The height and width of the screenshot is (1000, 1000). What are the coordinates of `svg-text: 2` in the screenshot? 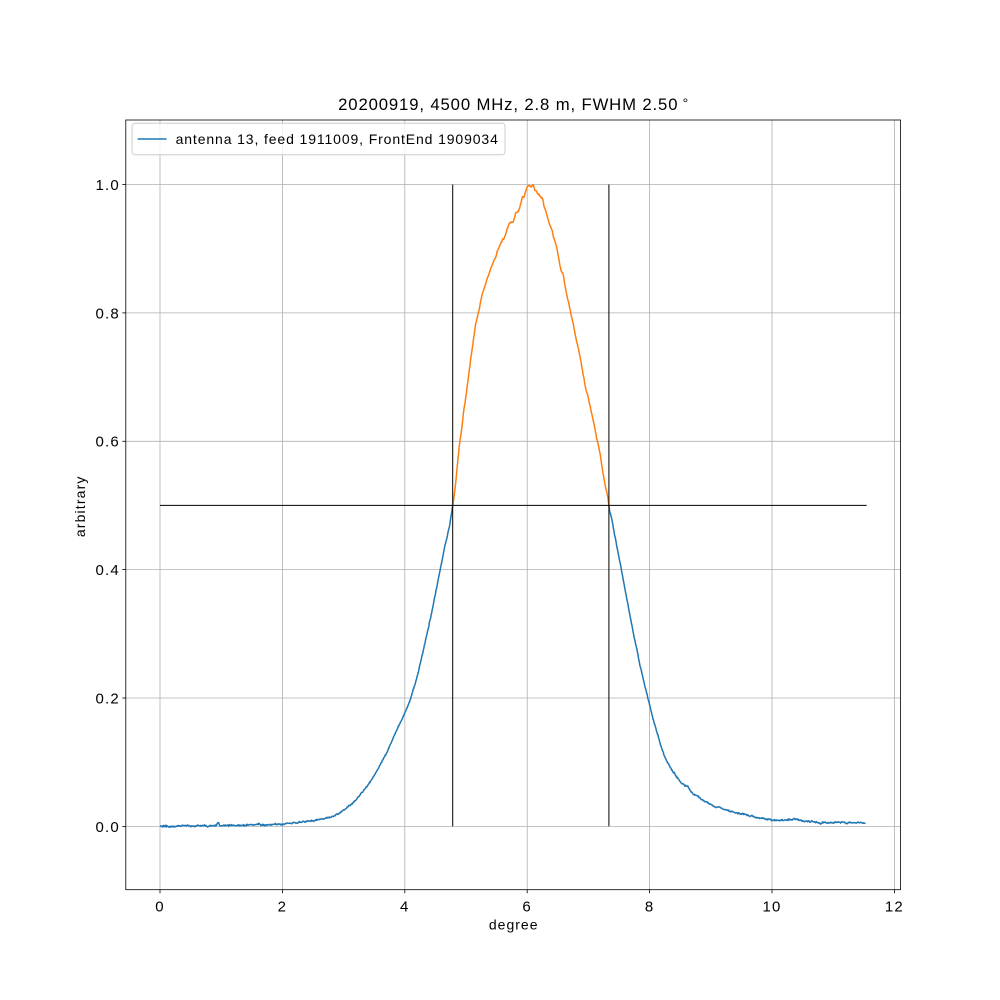 It's located at (283, 907).